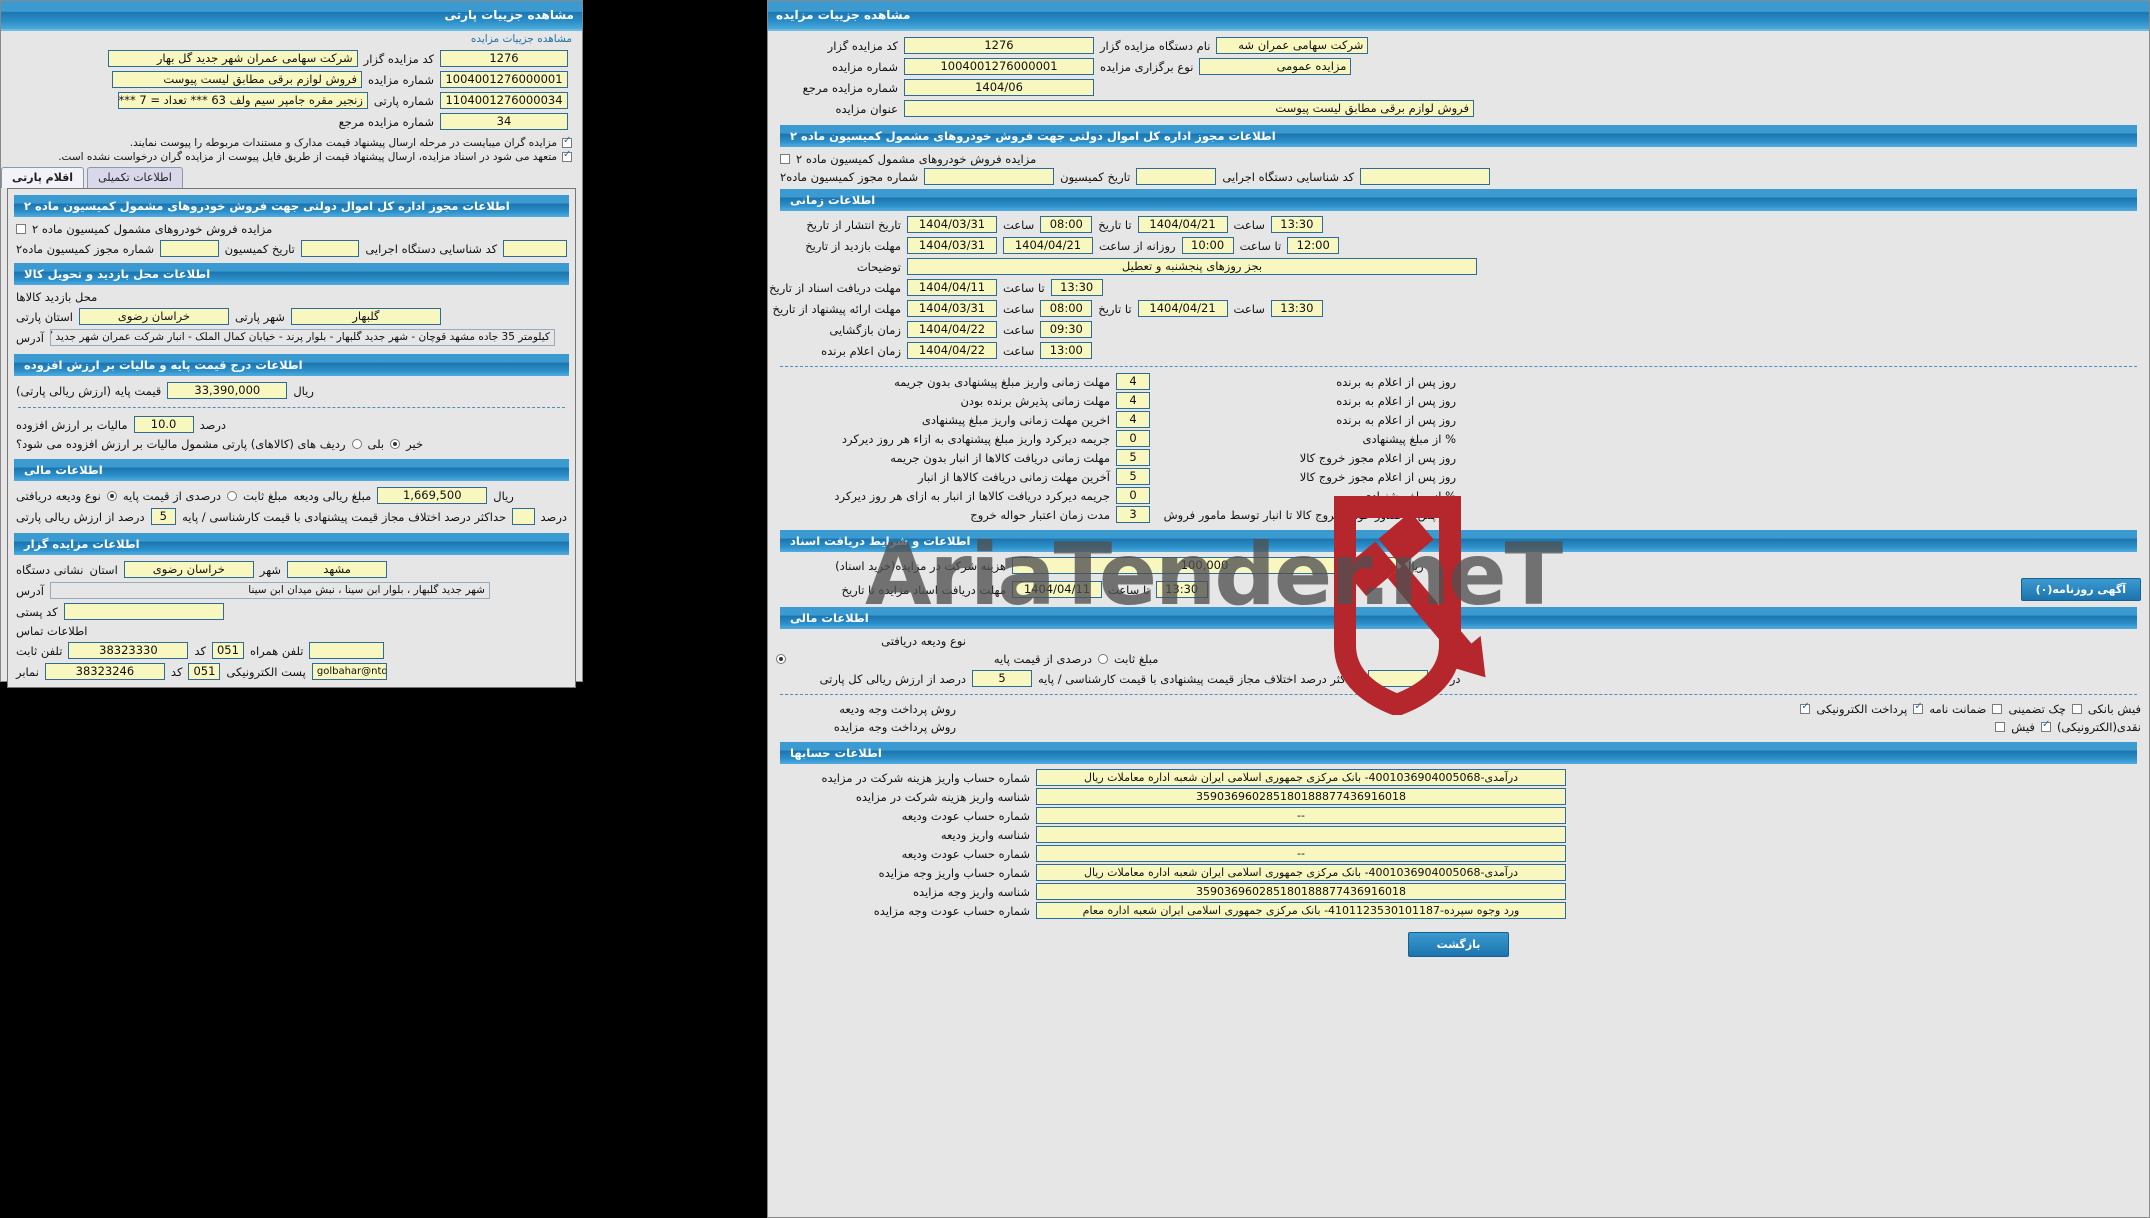 The image size is (2150, 1218). Describe the element at coordinates (1182, 308) in the screenshot. I see `offer-to-date: 1404/04/21` at that location.